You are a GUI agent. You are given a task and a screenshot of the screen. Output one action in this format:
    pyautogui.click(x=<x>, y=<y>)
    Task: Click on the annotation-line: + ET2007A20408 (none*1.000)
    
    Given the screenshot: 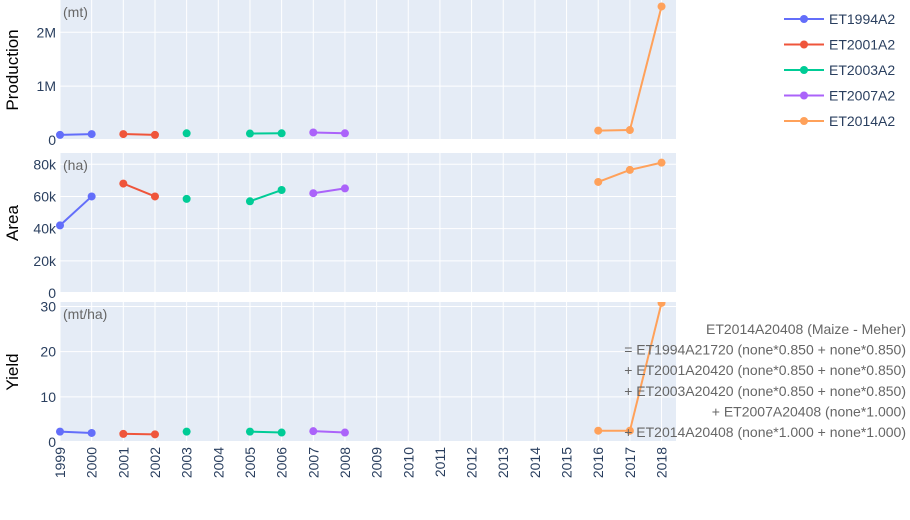 What is the action you would take?
    pyautogui.click(x=809, y=411)
    